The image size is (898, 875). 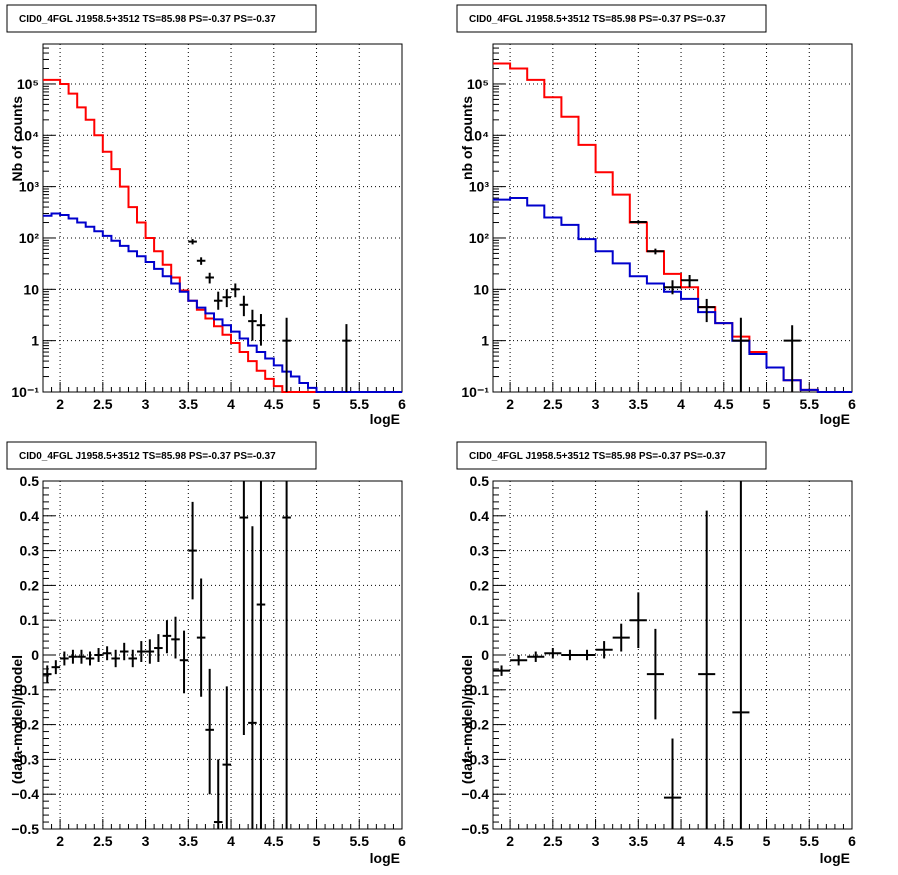 What do you see at coordinates (30, 551) in the screenshot?
I see `y-tick-label: 0.3` at bounding box center [30, 551].